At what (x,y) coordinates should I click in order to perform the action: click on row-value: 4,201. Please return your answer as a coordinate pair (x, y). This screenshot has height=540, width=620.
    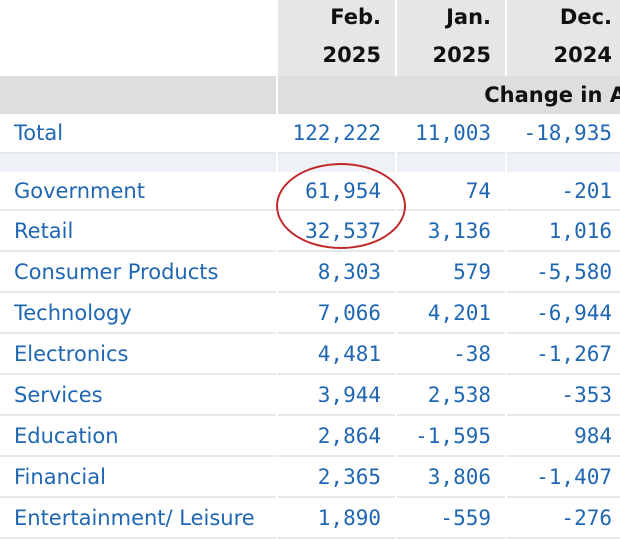
    Looking at the image, I should click on (451, 313).